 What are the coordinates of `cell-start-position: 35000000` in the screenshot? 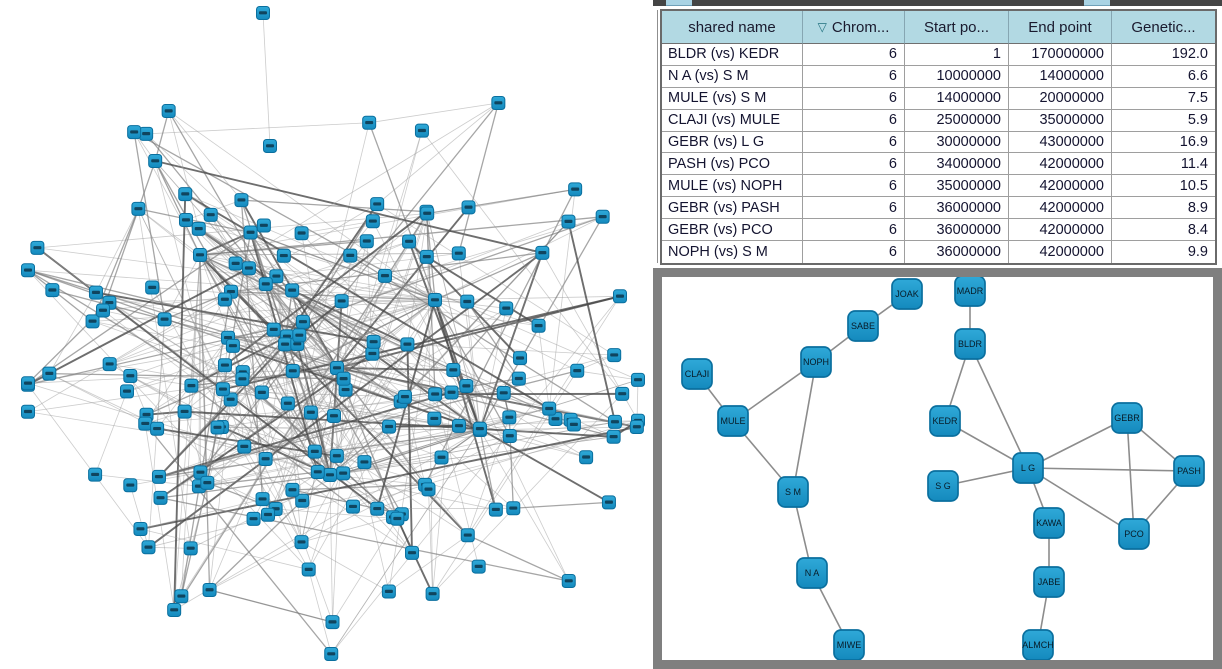 It's located at (957, 186).